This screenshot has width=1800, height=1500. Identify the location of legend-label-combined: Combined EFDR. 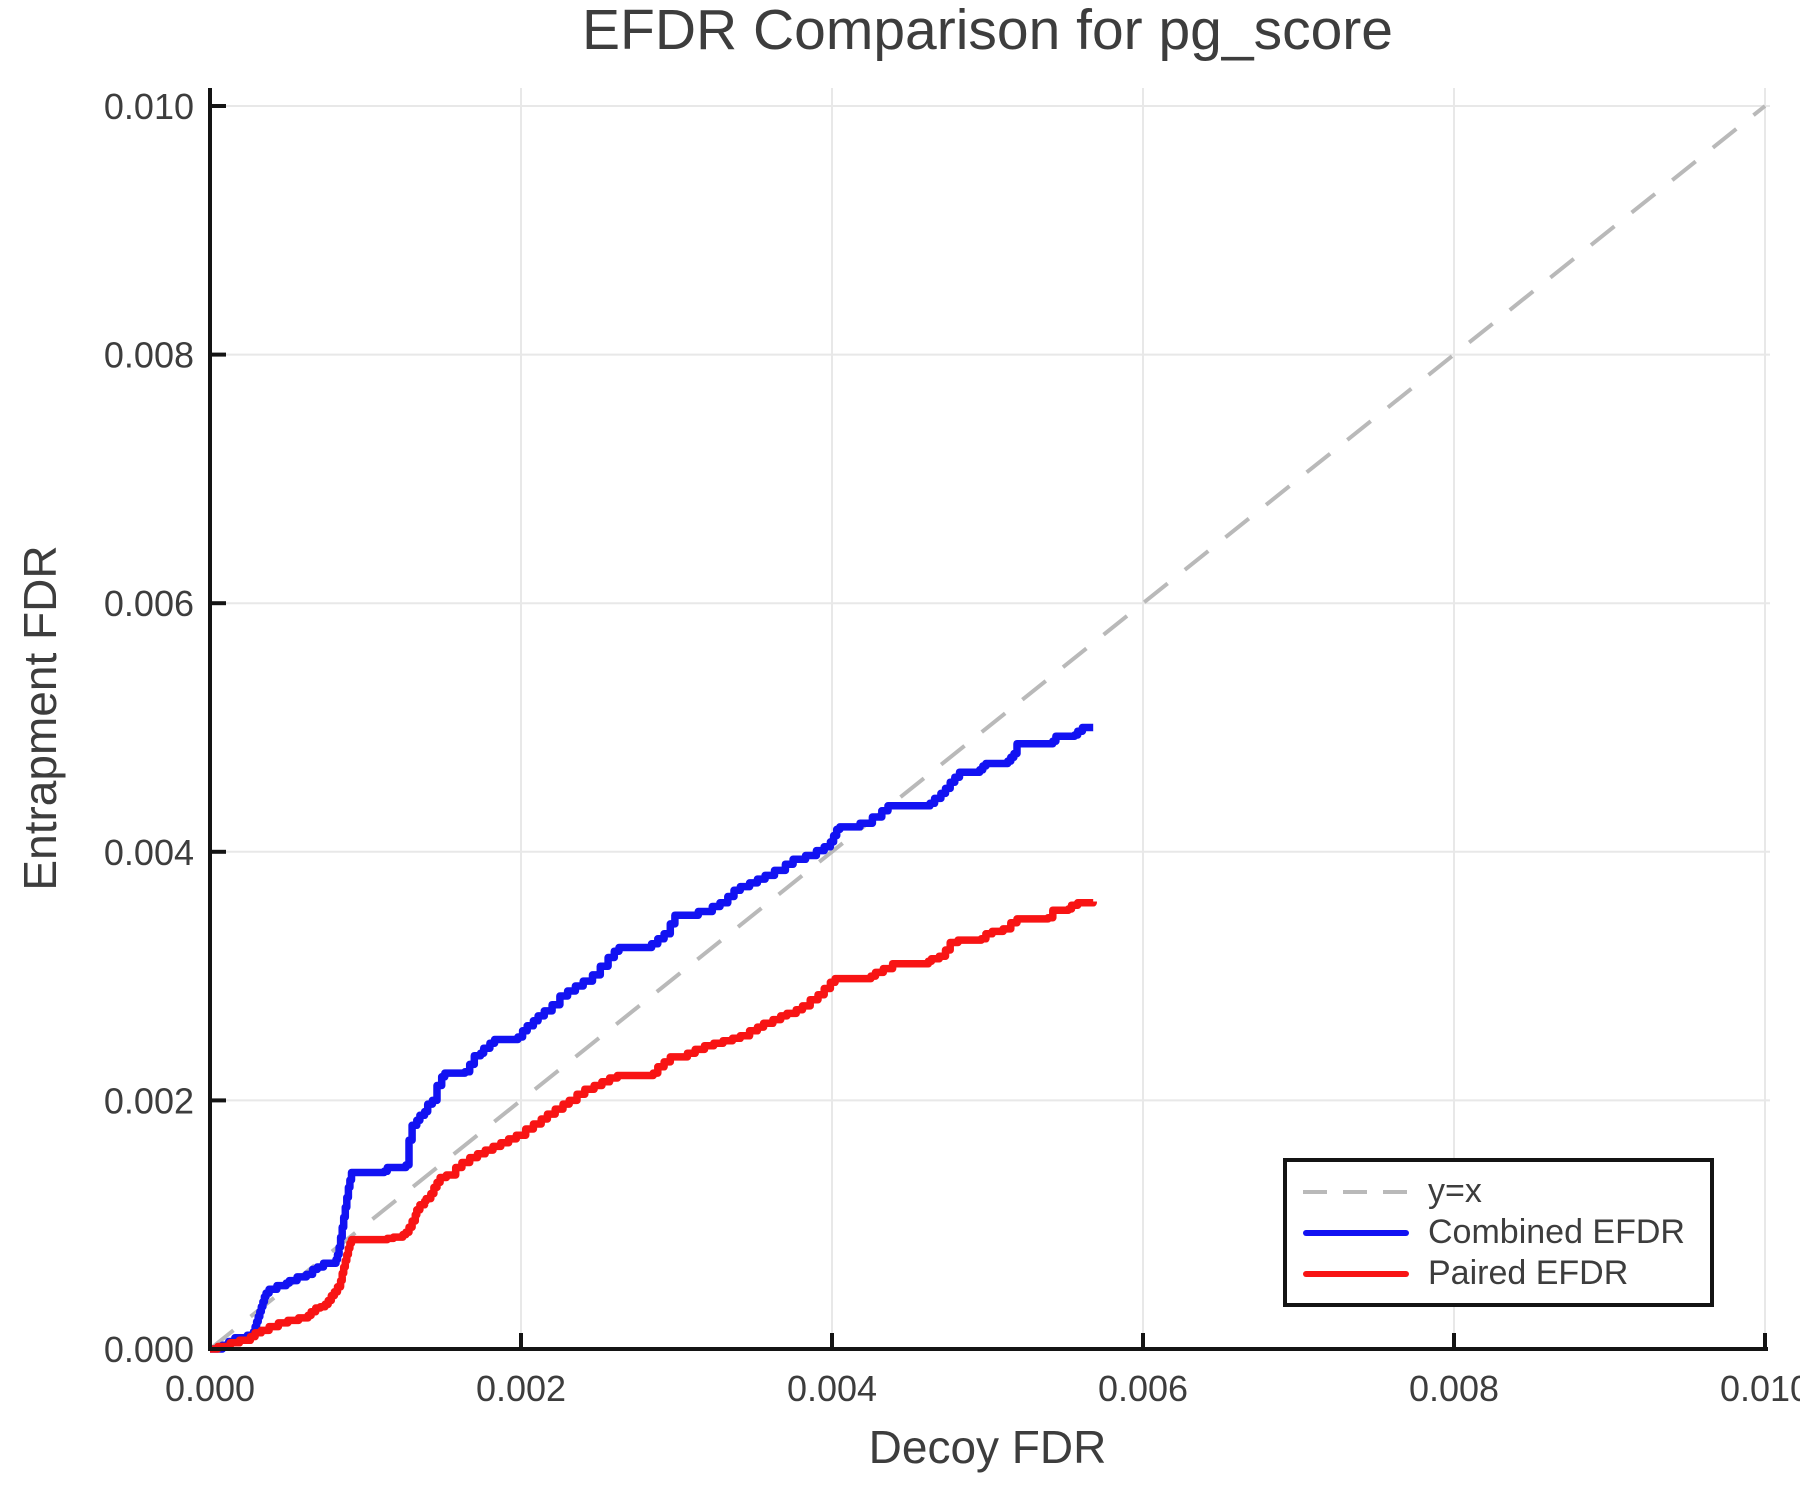
(1556, 1232).